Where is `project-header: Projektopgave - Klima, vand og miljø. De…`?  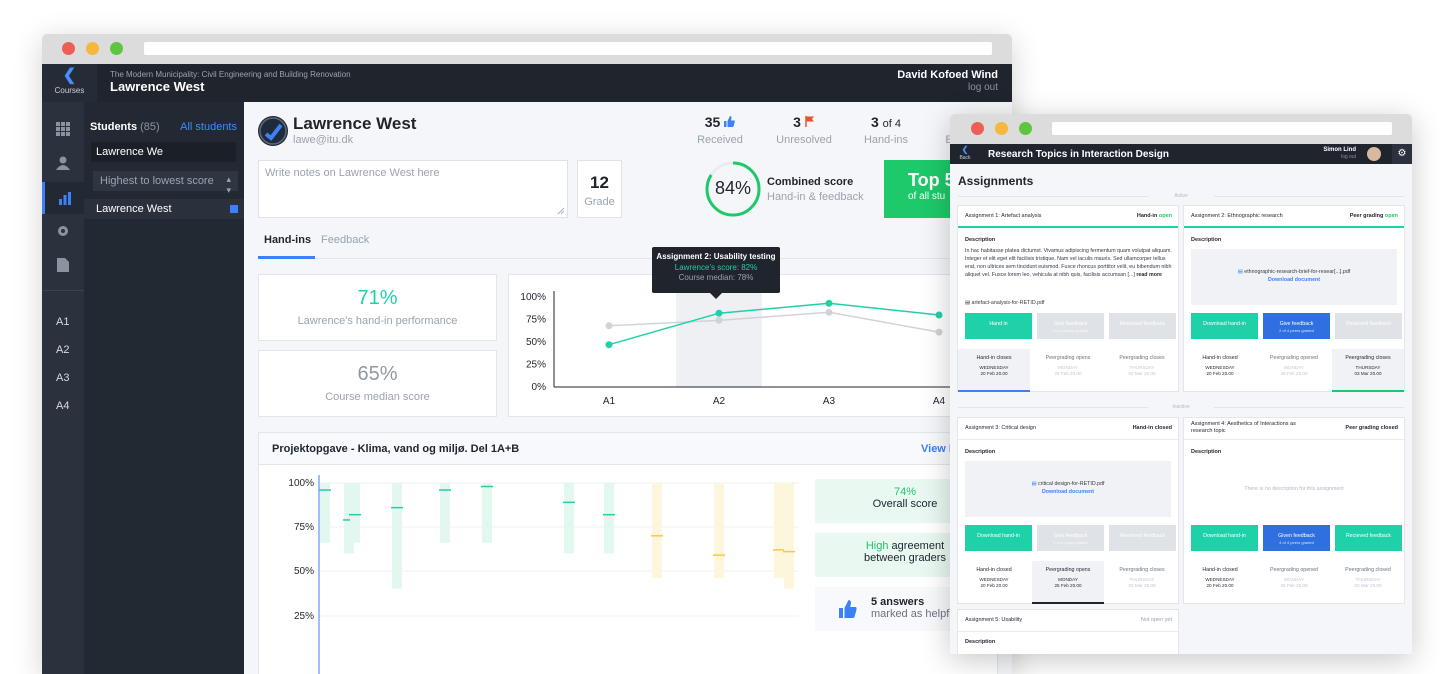 project-header: Projektopgave - Klima, vand og miljø. De… is located at coordinates (628, 449).